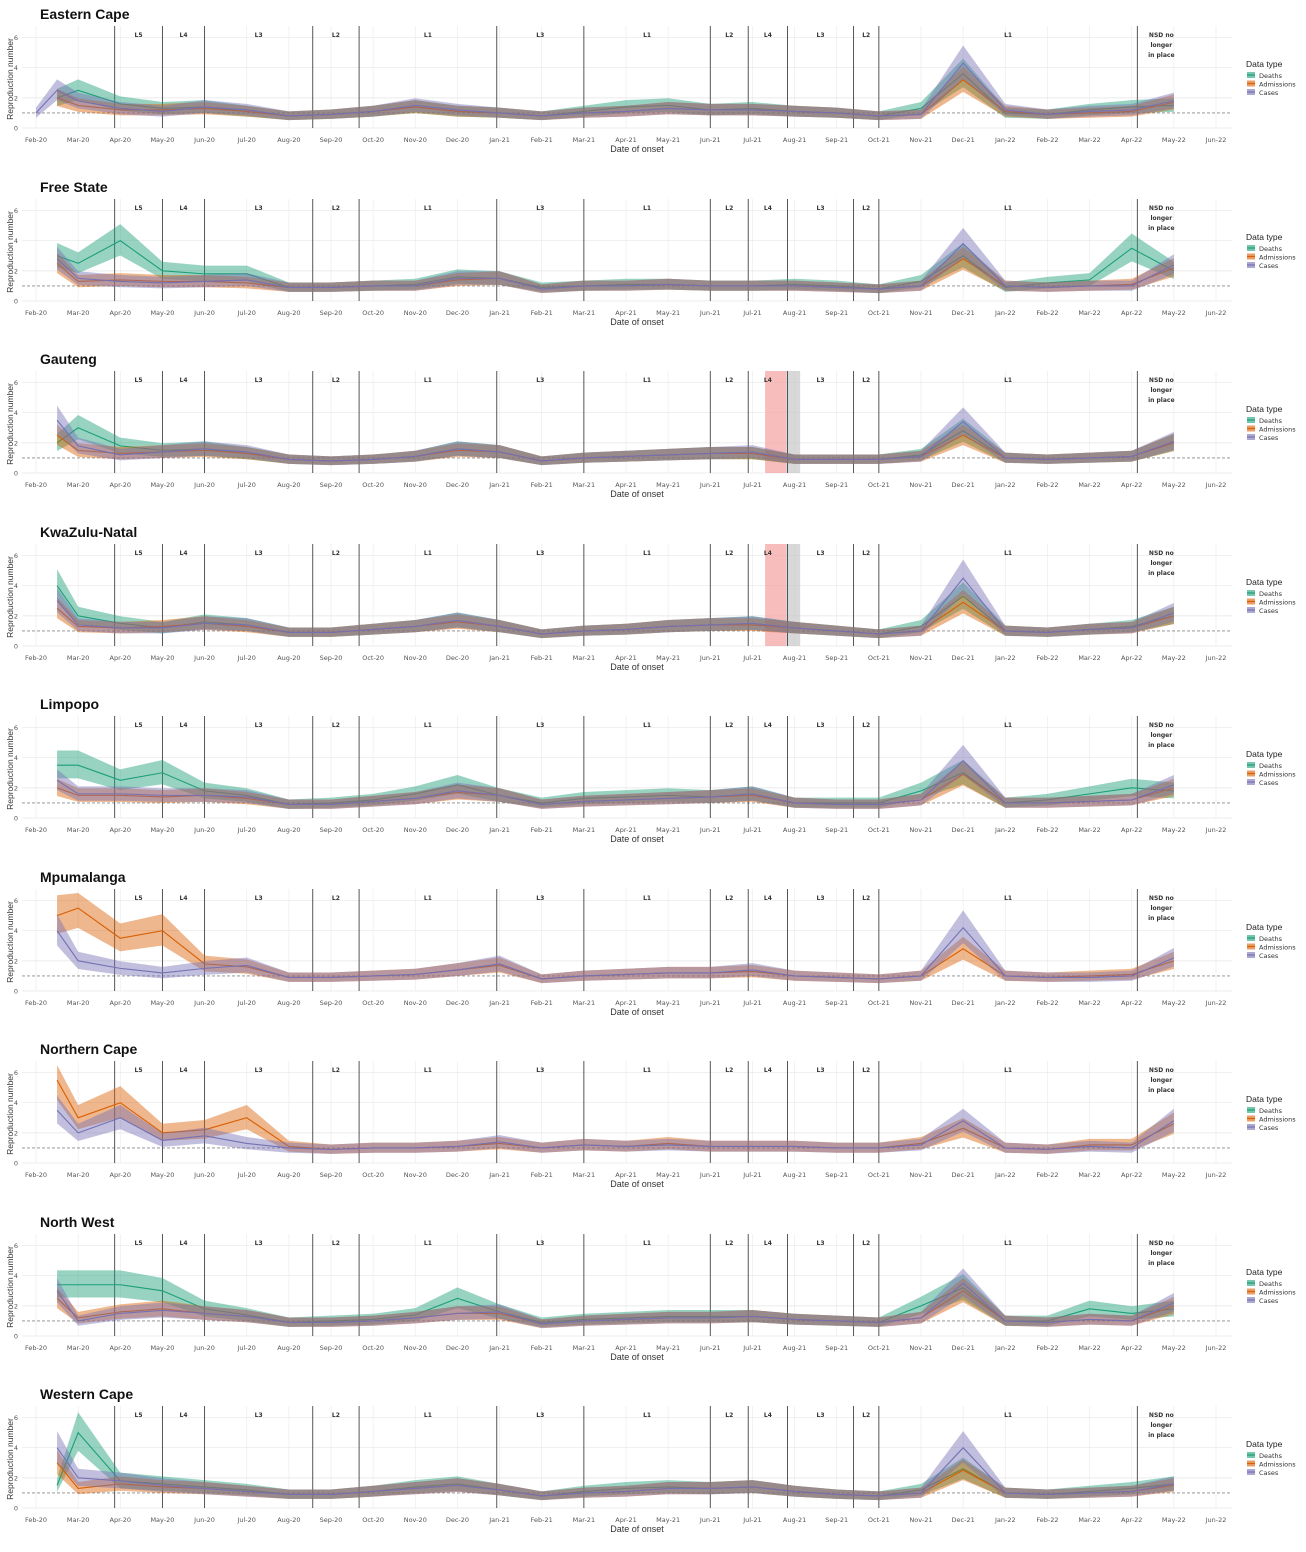 Image resolution: width=1306 pixels, height=1552 pixels. What do you see at coordinates (1174, 140) in the screenshot?
I see `x-tick-label: May-22` at bounding box center [1174, 140].